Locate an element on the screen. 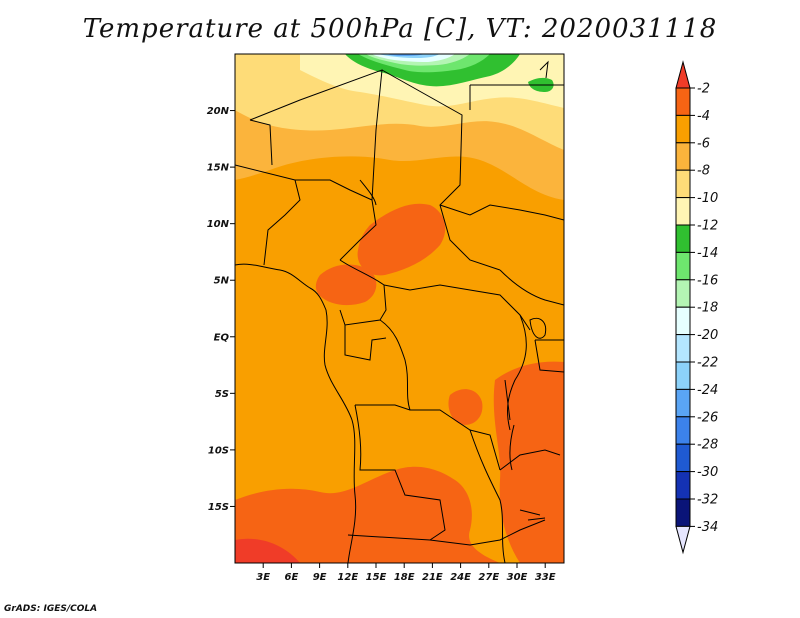 This screenshot has height=618, width=800. border-namibia is located at coordinates (446, 532).